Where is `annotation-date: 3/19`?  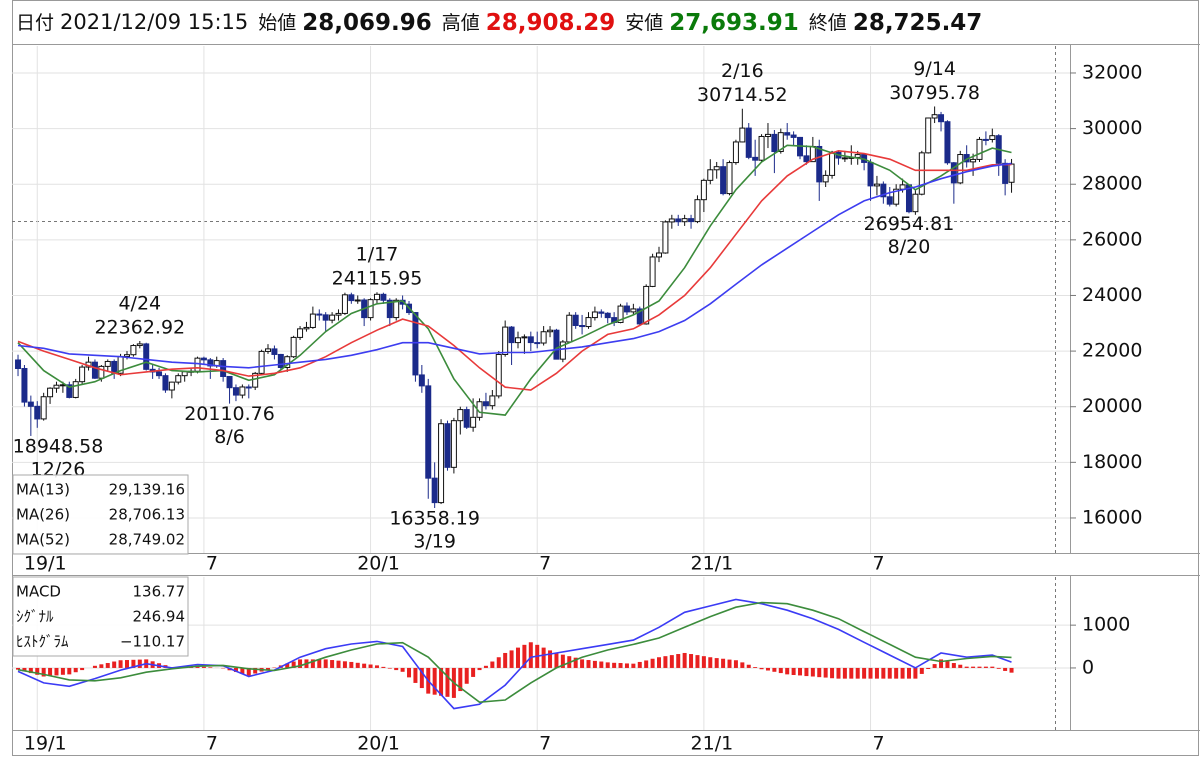 annotation-date: 3/19 is located at coordinates (434, 541).